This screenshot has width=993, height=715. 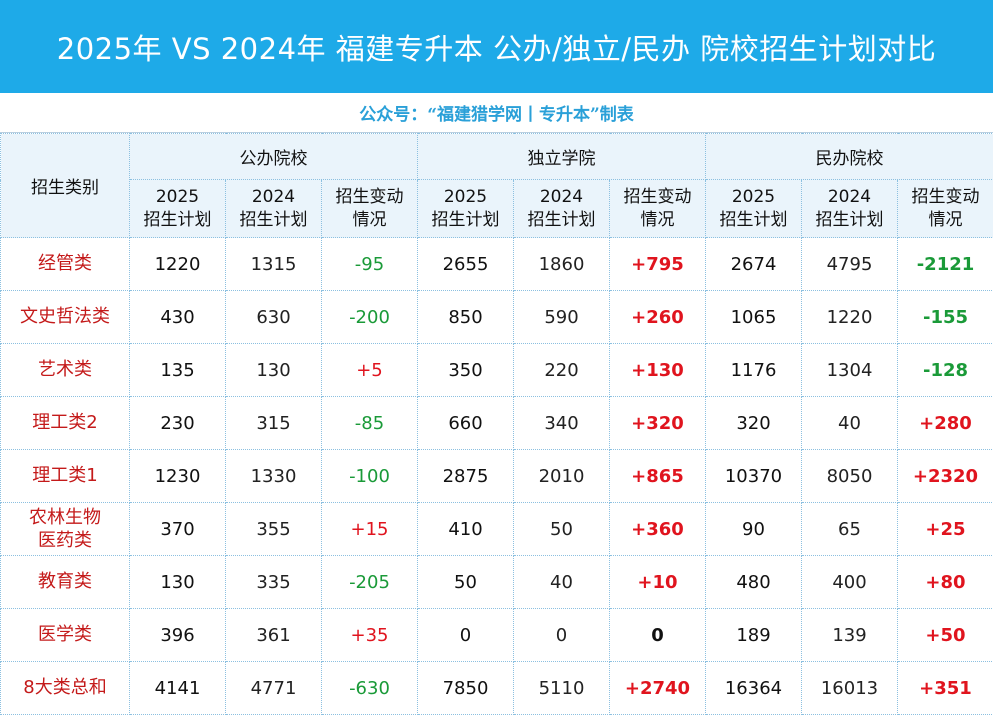 I want to click on group-header-public: 公办院校, so click(x=274, y=157).